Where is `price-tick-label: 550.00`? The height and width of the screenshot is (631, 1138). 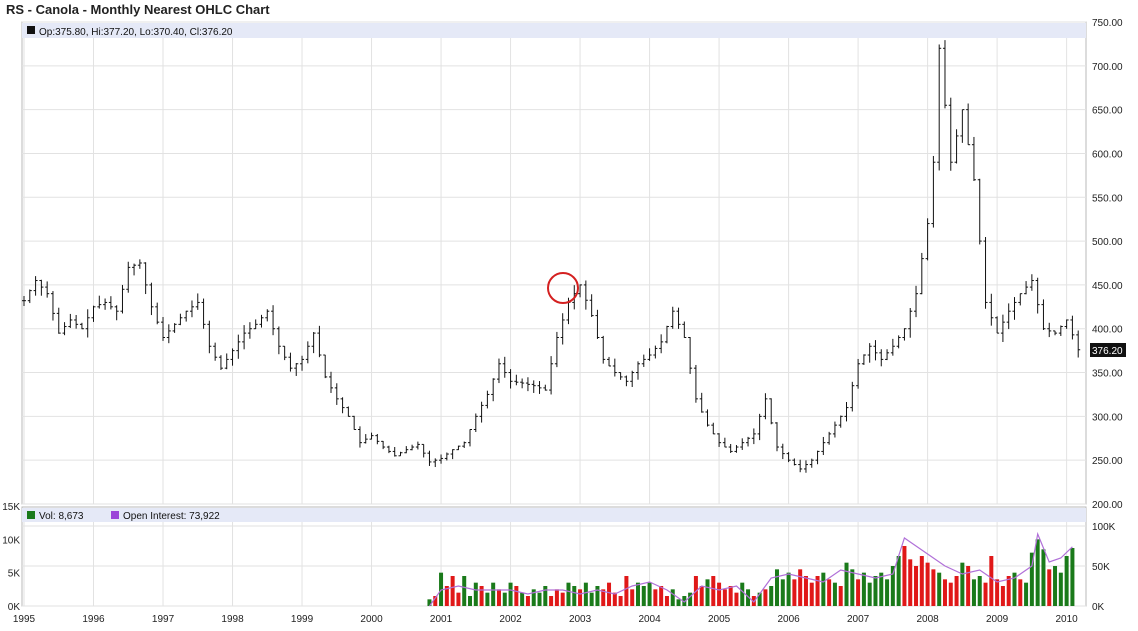 price-tick-label: 550.00 is located at coordinates (1107, 198).